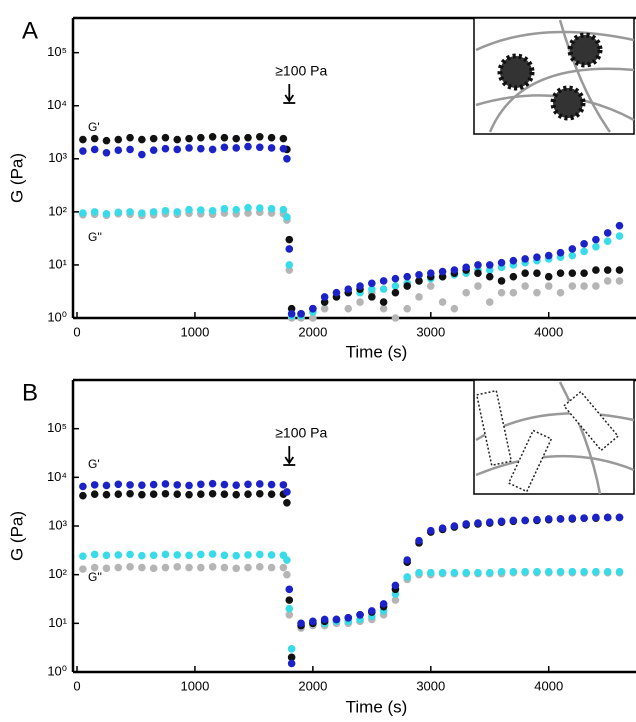  What do you see at coordinates (57, 476) in the screenshot?
I see `y-tick-label: 10⁴` at bounding box center [57, 476].